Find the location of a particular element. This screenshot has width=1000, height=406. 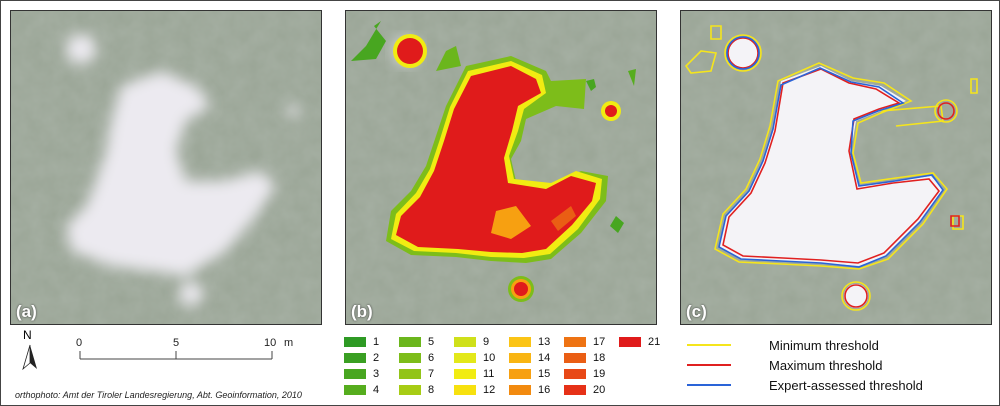

legend-expert-threshold: Expert-assessed threshold is located at coordinates (805, 385).